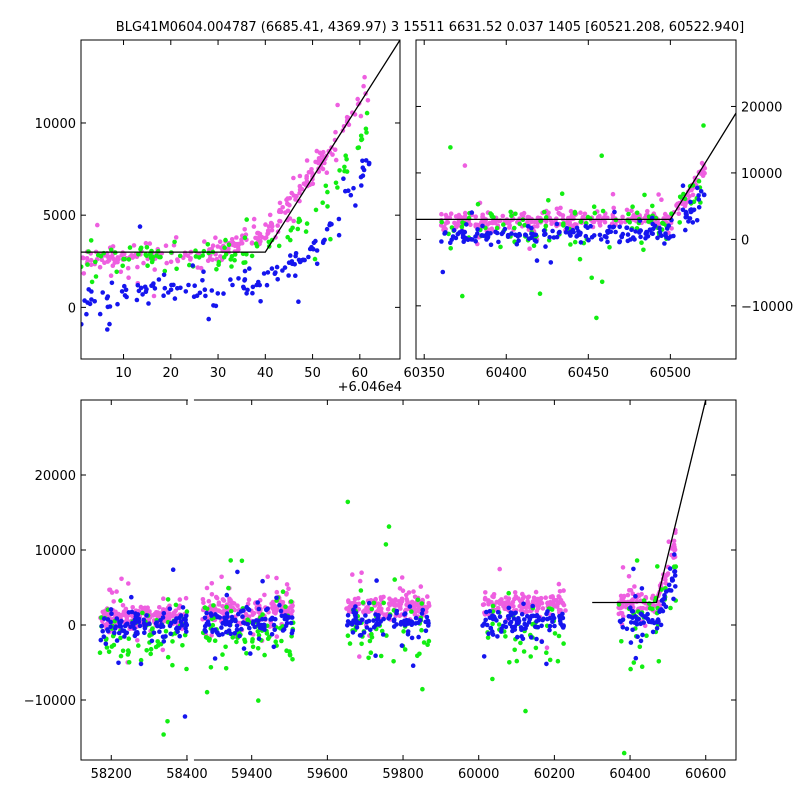 This screenshot has width=800, height=800. Describe the element at coordinates (402, 774) in the screenshot. I see `x-tick-label: 59800` at that location.